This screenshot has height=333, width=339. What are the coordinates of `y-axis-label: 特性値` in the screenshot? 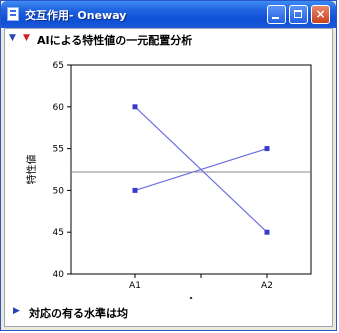 It's located at (31, 170).